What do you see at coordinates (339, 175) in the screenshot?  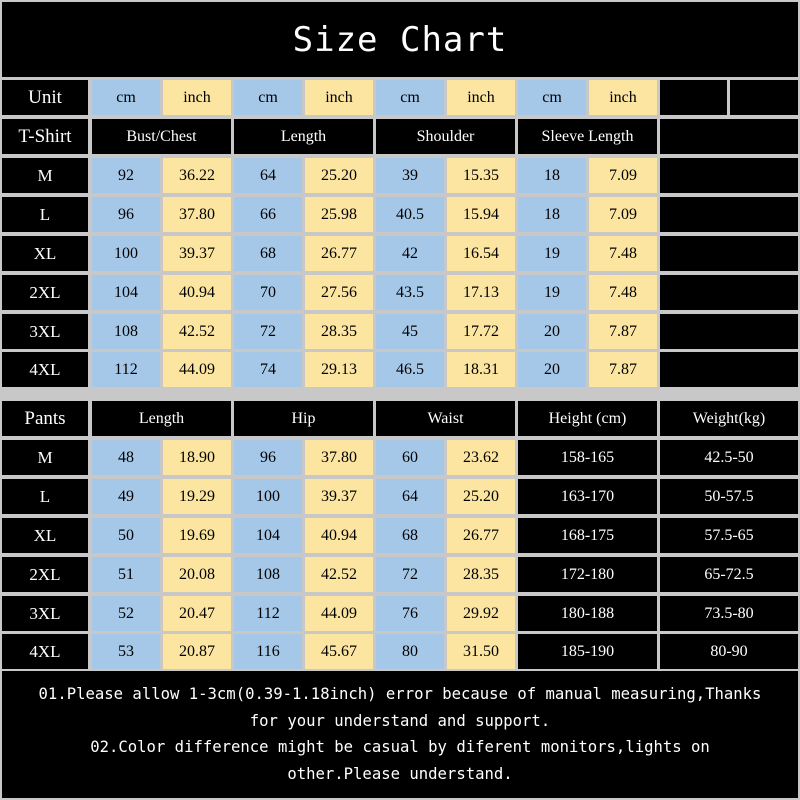 I see `tshirt-value-cell: 25.20` at bounding box center [339, 175].